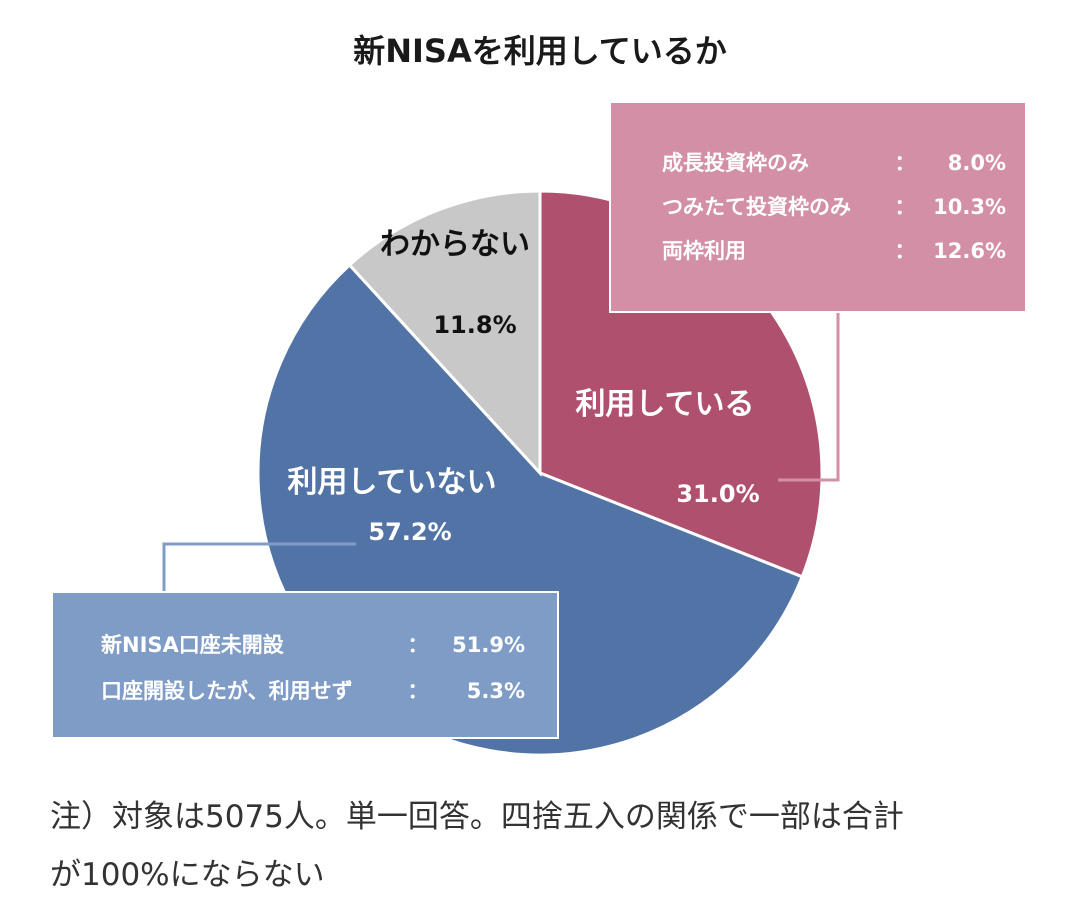 The height and width of the screenshot is (915, 1080). What do you see at coordinates (977, 163) in the screenshot?
I see `breakdown-item-value: 8.0%` at bounding box center [977, 163].